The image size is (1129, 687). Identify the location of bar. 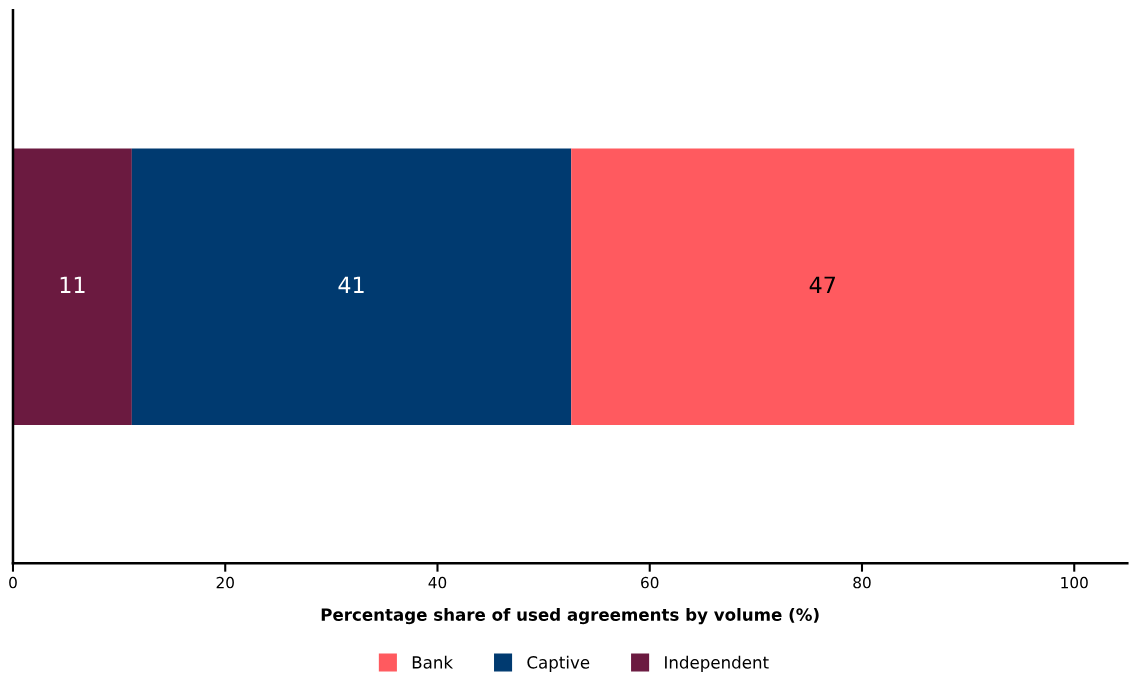
(72, 287).